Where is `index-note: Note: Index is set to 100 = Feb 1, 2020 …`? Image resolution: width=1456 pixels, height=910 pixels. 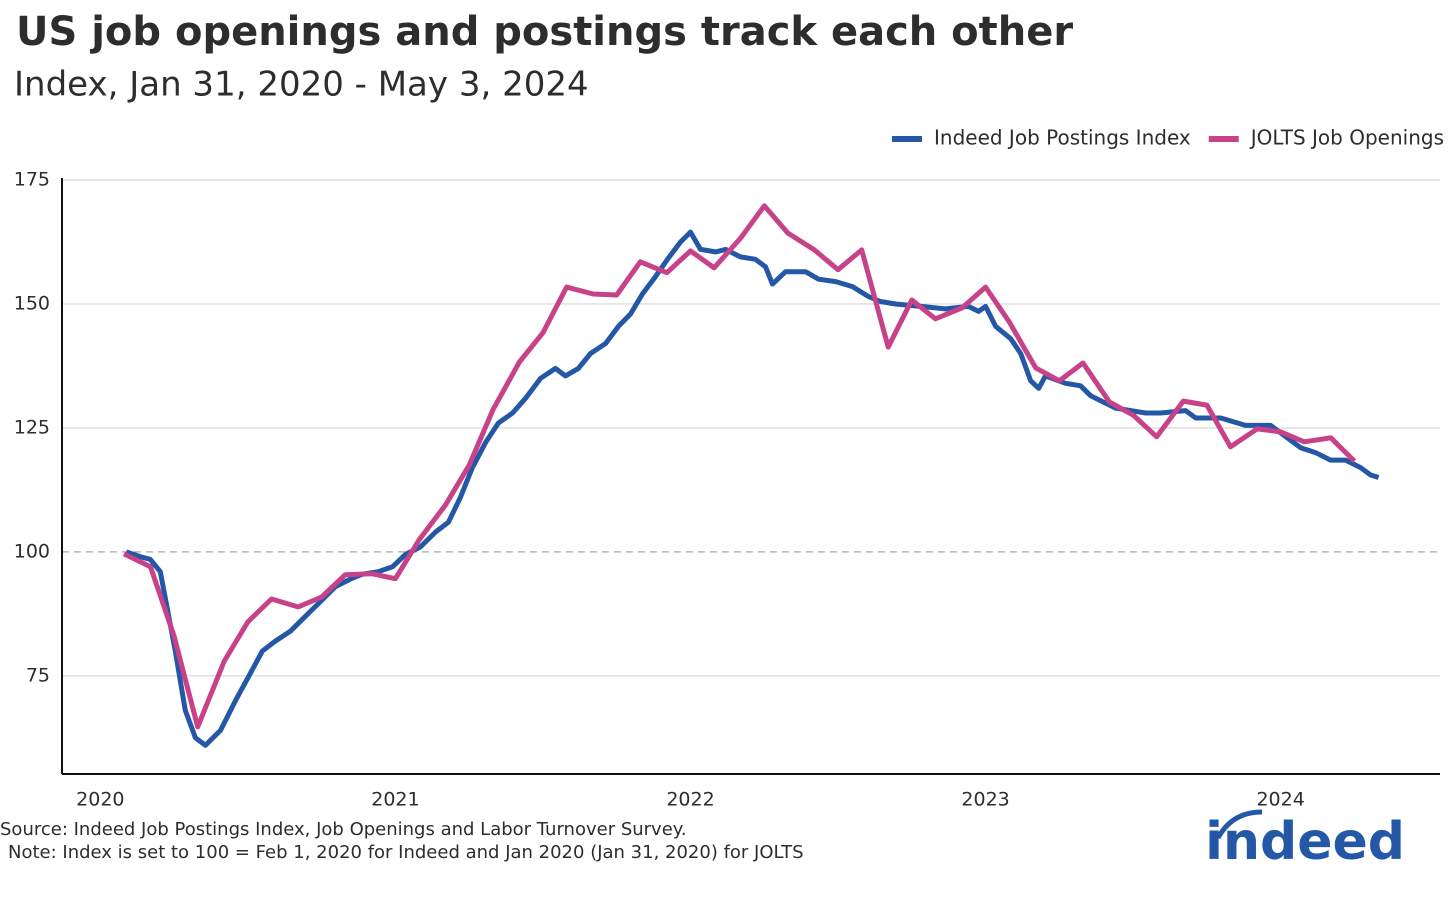 index-note: Note: Index is set to 100 = Feb 1, 2020 … is located at coordinates (406, 852).